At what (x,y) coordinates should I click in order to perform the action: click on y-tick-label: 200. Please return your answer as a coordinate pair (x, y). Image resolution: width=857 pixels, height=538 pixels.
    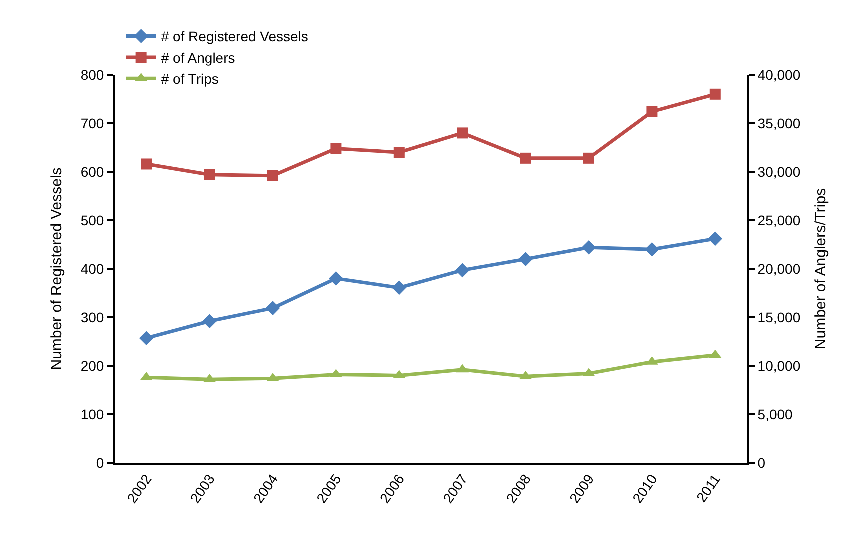
    Looking at the image, I should click on (92, 366).